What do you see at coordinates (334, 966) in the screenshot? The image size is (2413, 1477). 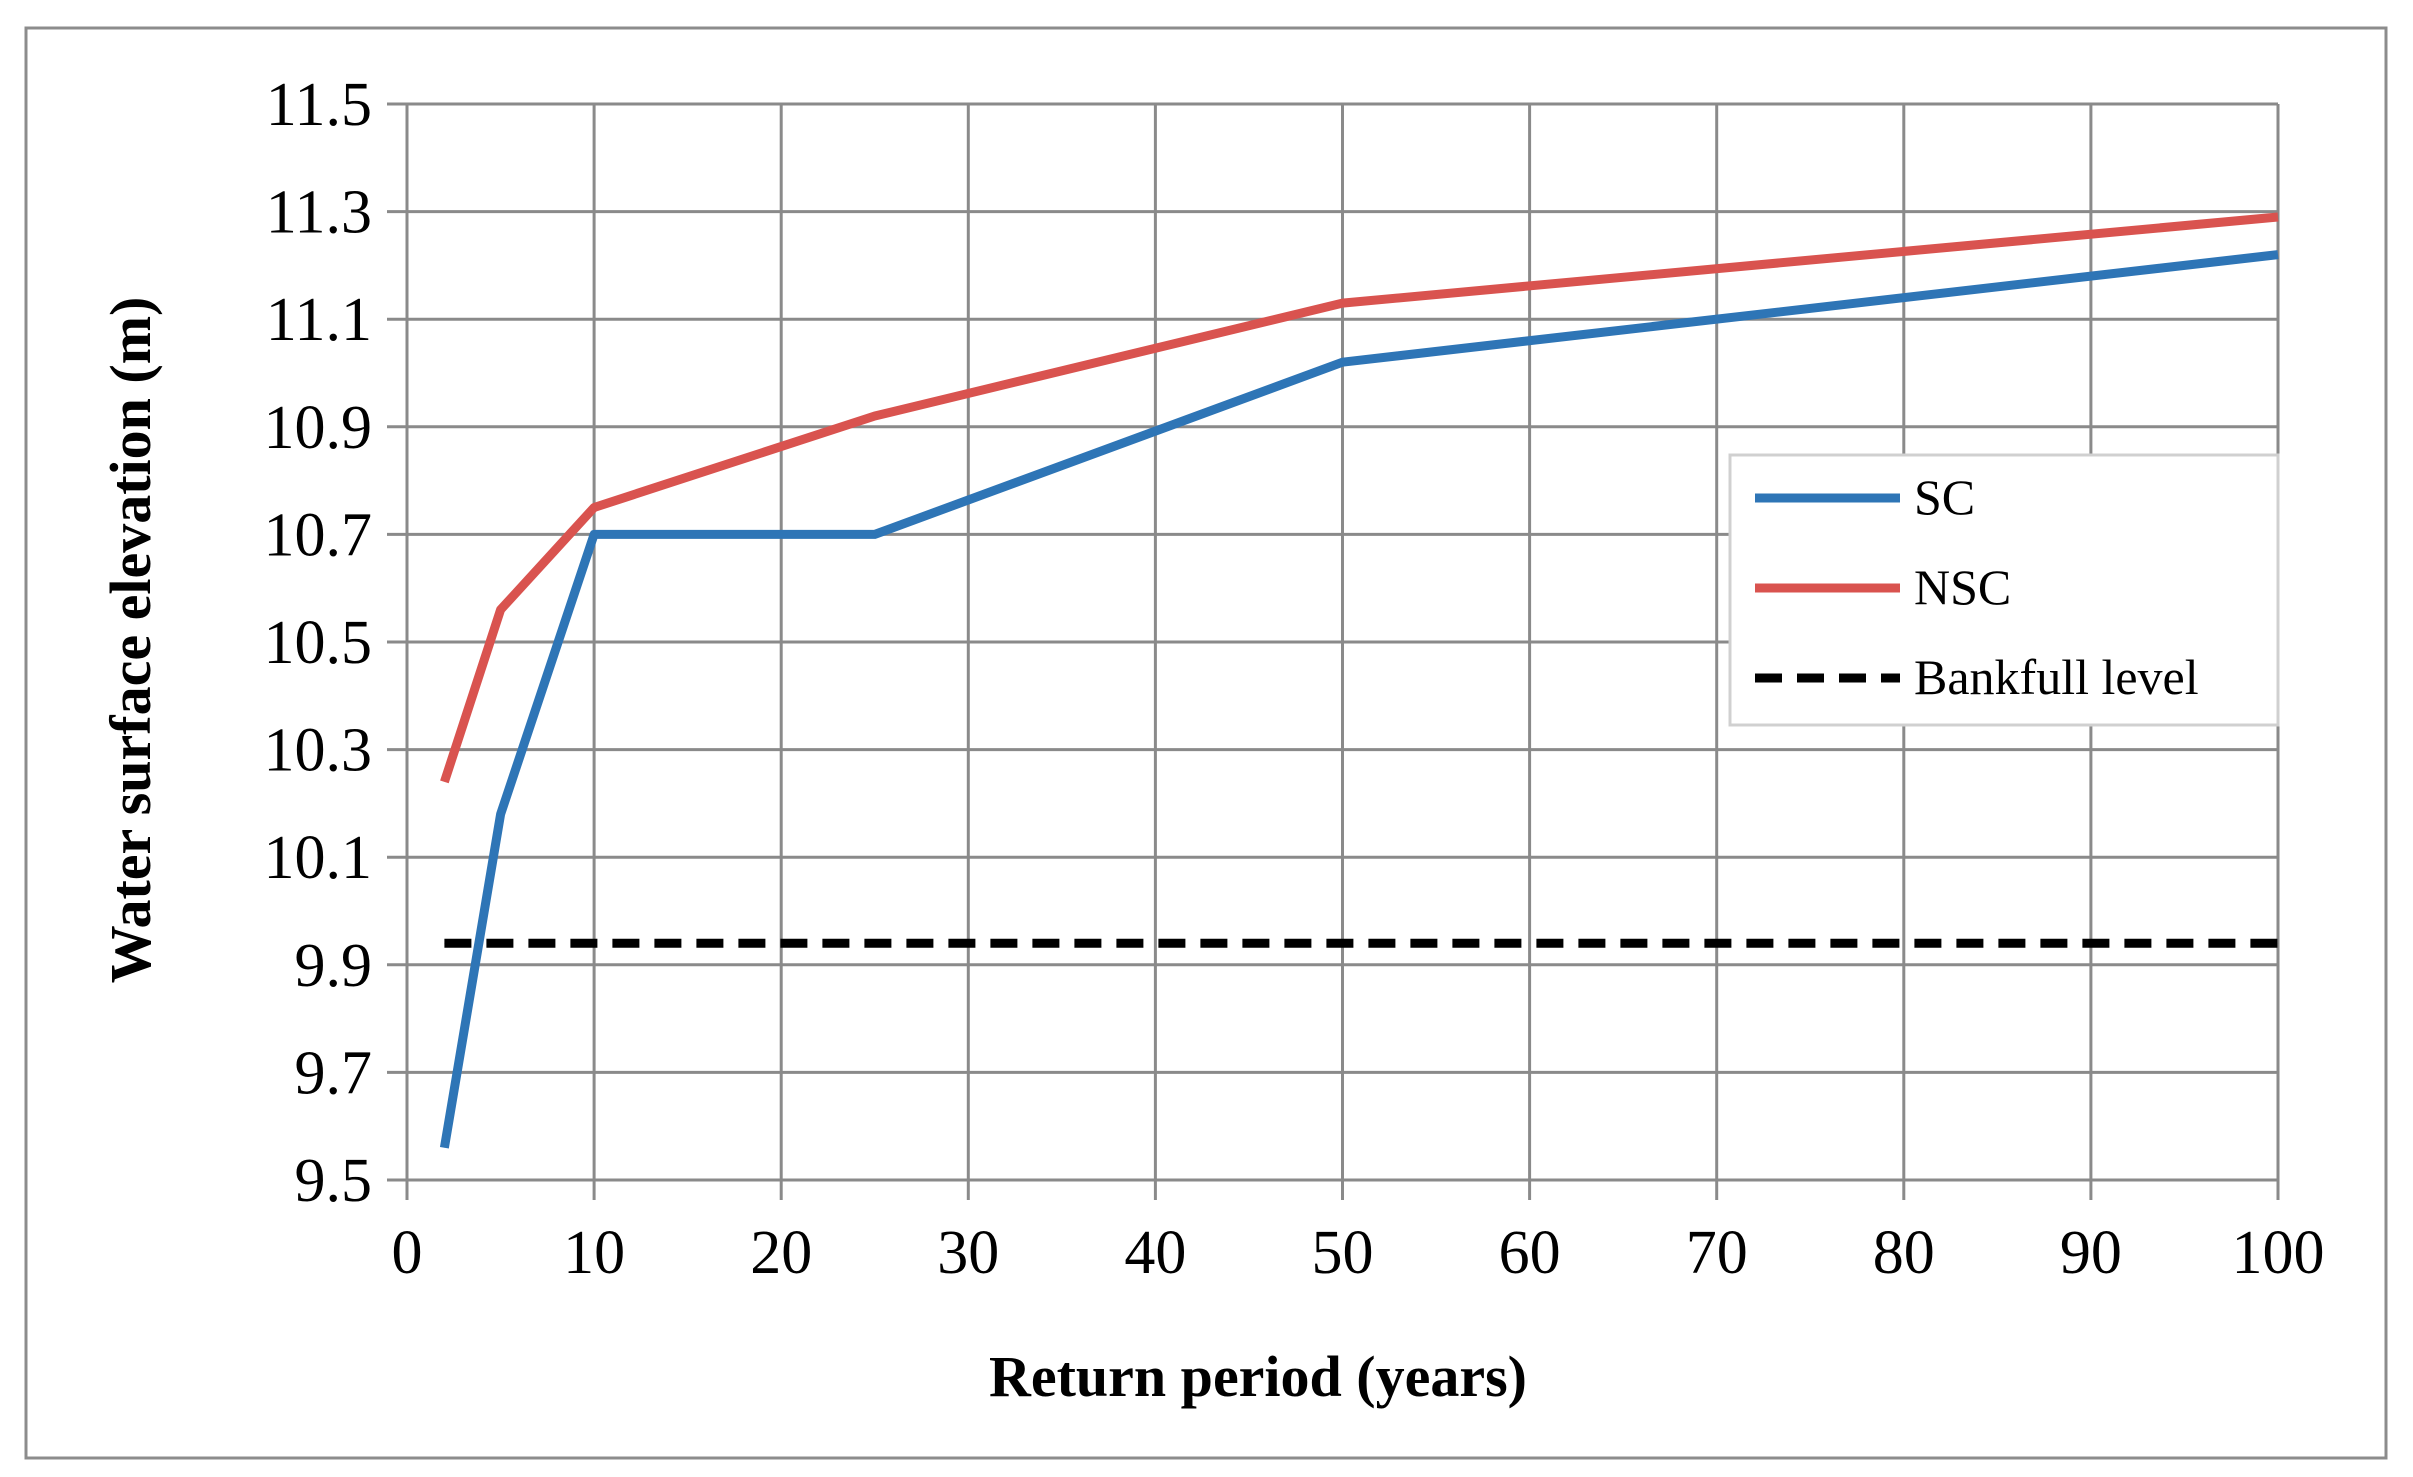 I see `y-tick-label-9.9: 9.9` at bounding box center [334, 966].